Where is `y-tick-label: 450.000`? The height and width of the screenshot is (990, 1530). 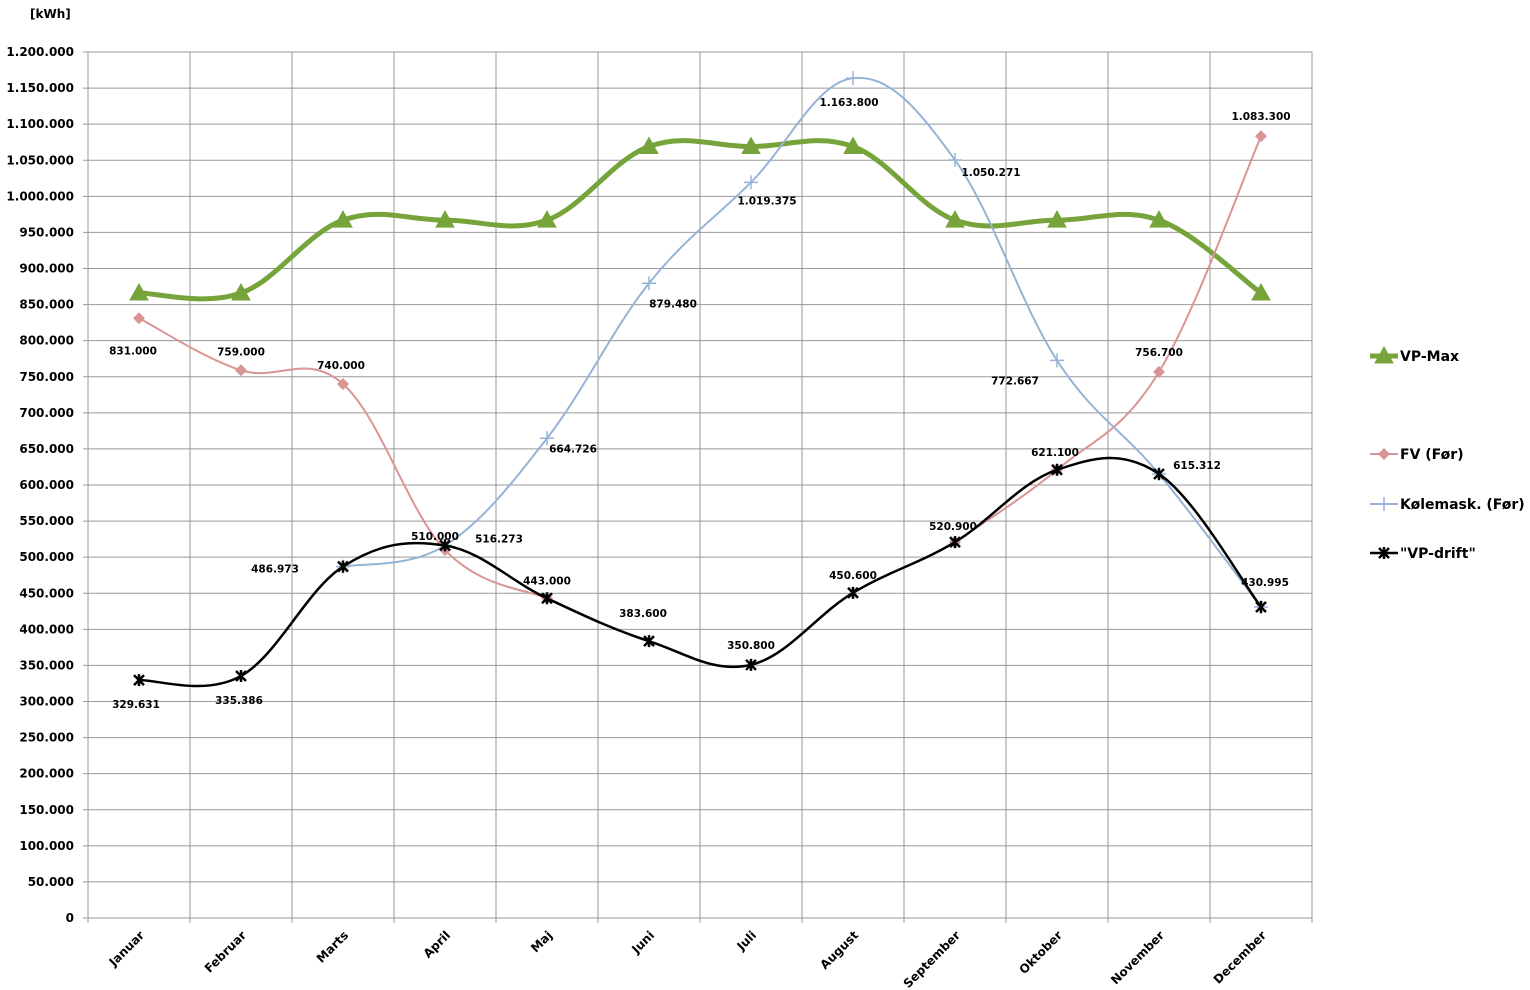
y-tick-label: 450.000 is located at coordinates (46, 593).